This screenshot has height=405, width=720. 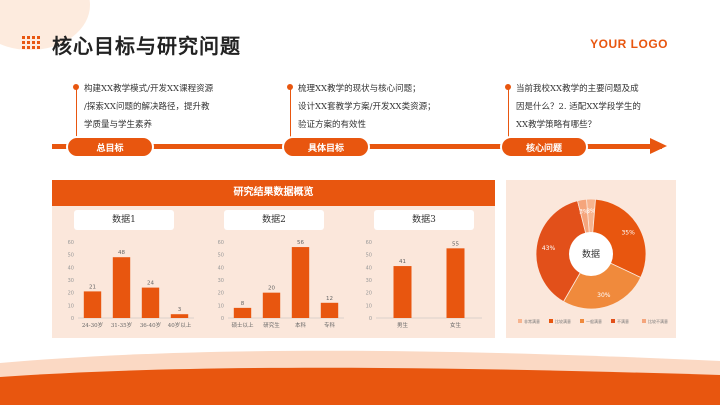 What do you see at coordinates (180, 310) in the screenshot?
I see `data-label: 3` at bounding box center [180, 310].